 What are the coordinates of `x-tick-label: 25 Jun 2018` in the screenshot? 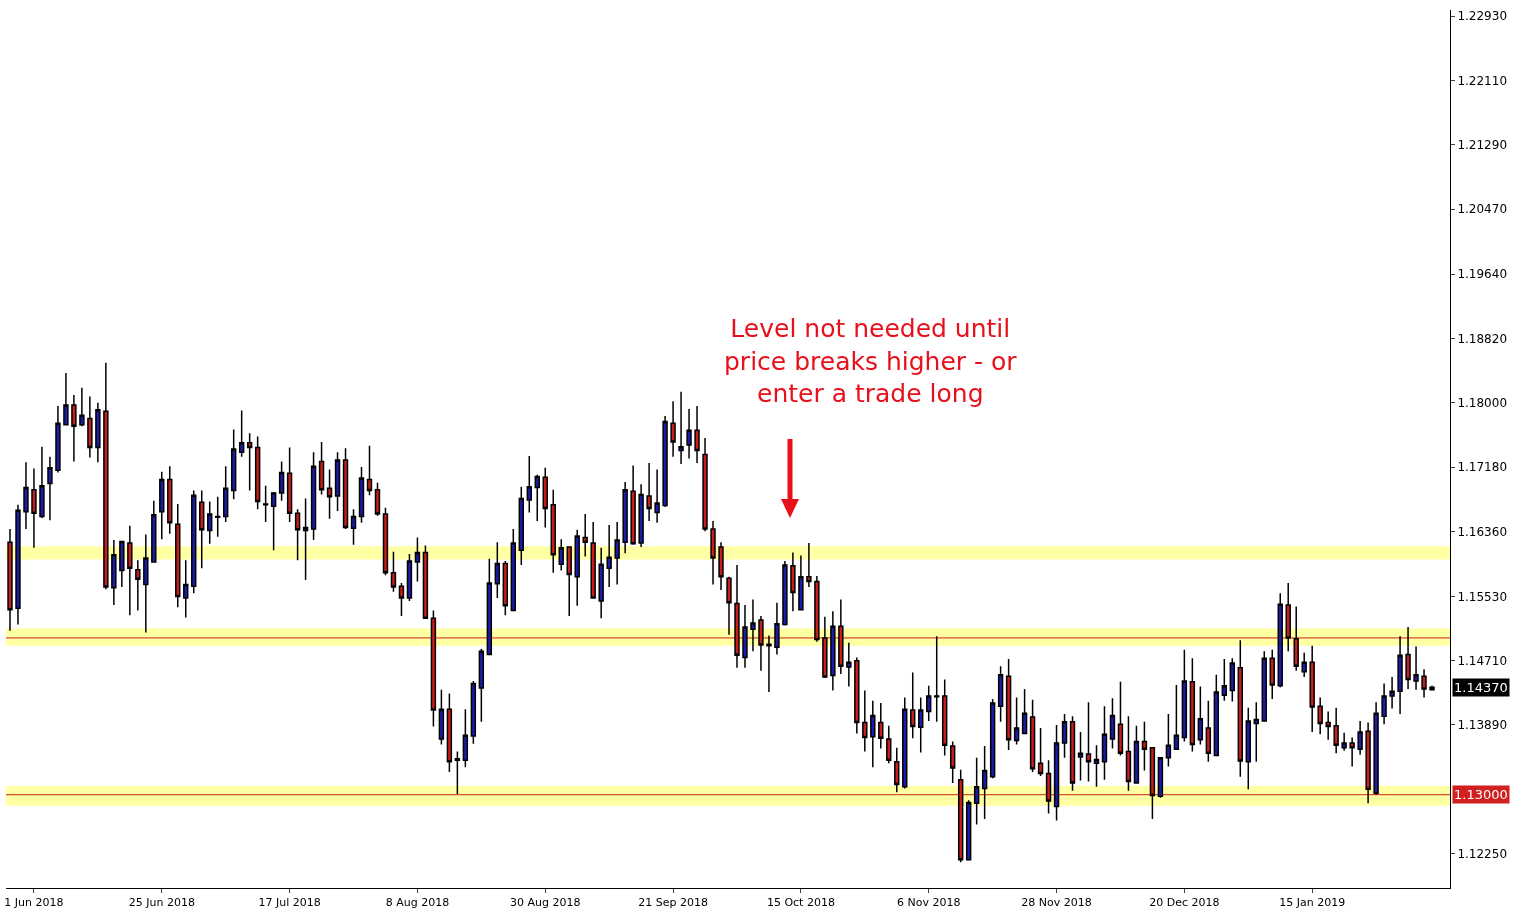 It's located at (161, 903).